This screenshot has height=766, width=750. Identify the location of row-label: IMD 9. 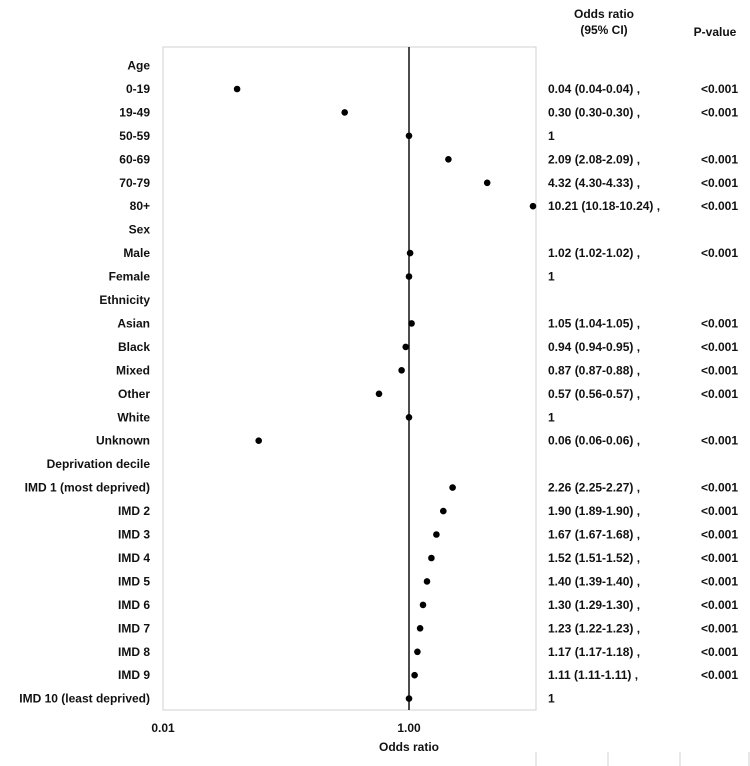
(134, 675).